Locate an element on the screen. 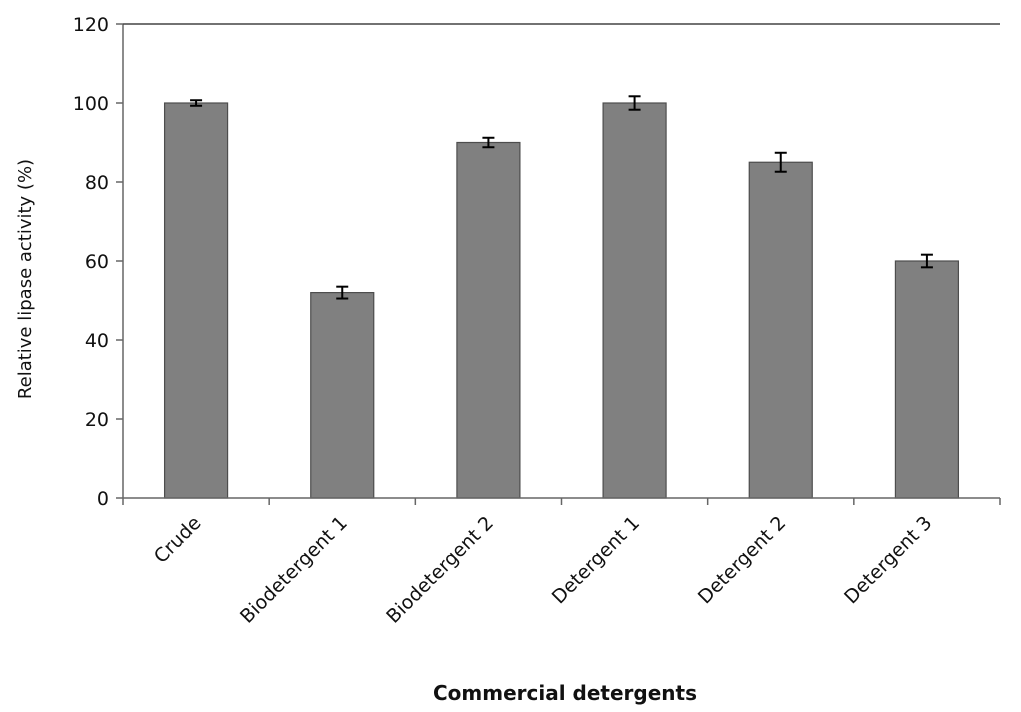  y-tick-label-4: 80 is located at coordinates (97, 183).